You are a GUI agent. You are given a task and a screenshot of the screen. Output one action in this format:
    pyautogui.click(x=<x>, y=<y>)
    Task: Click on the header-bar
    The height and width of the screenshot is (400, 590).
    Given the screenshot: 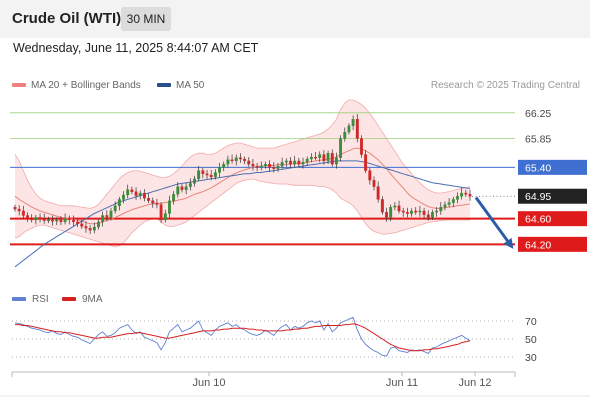 What is the action you would take?
    pyautogui.click(x=295, y=19)
    